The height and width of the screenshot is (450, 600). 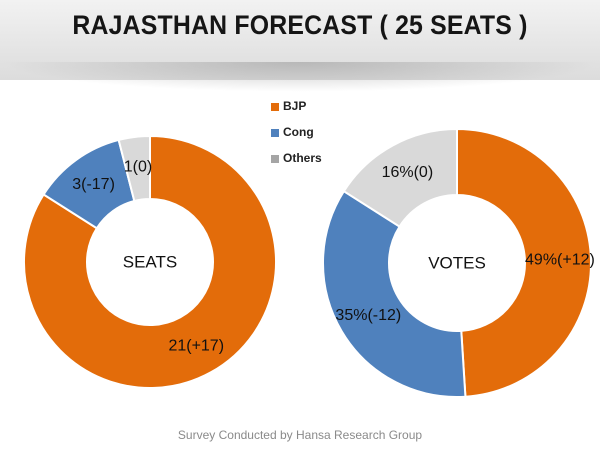 I want to click on seats-data-label-bjp: 21(+17), so click(x=196, y=346).